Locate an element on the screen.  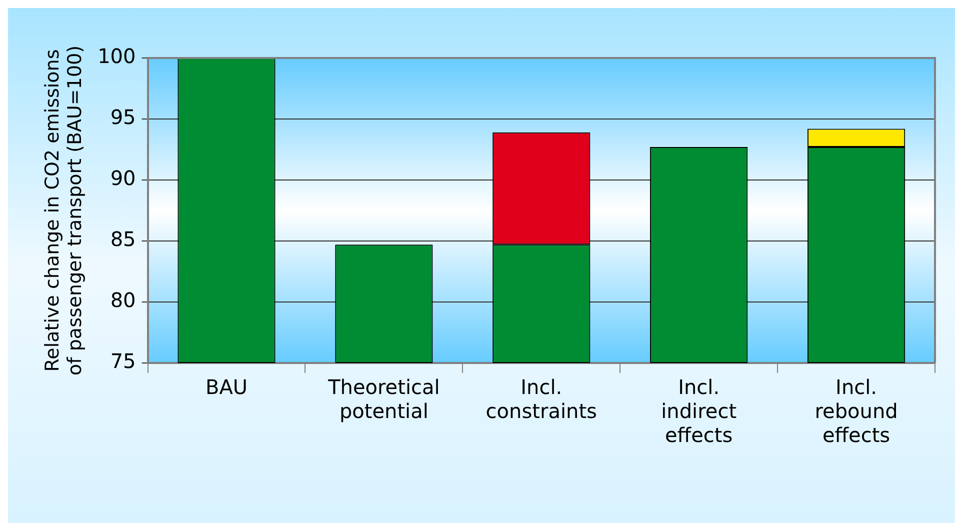
y-tick-label: 85 is located at coordinates (123, 239).